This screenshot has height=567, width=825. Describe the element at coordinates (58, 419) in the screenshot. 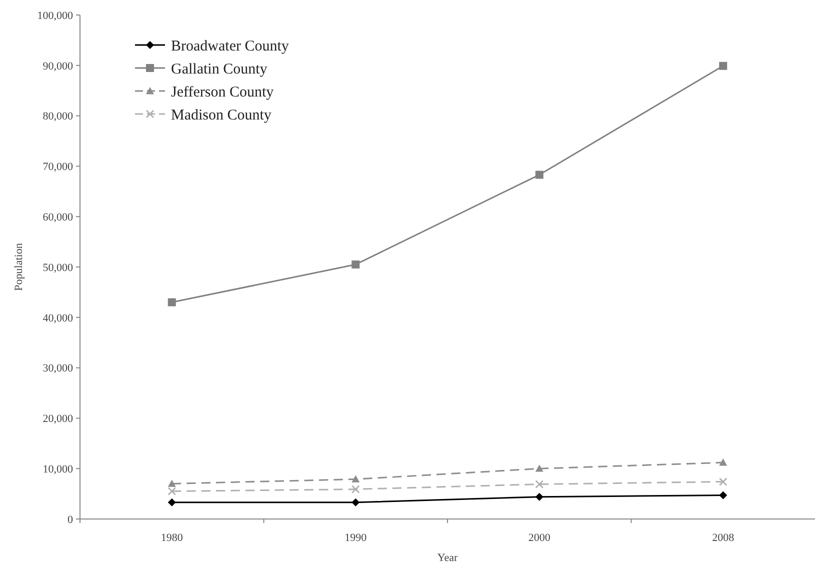

I see `y-tick-label: 20,000` at that location.